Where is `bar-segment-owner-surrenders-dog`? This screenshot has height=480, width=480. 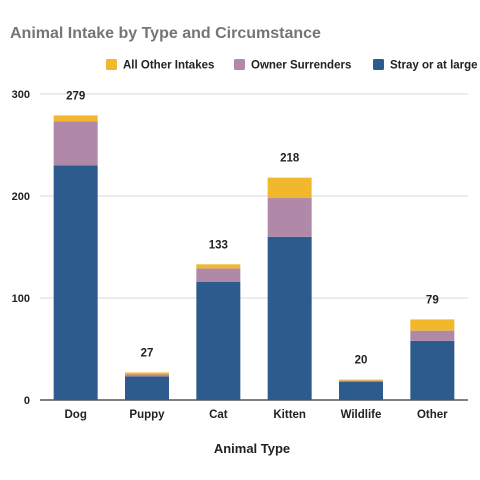 bar-segment-owner-surrenders-dog is located at coordinates (75, 143).